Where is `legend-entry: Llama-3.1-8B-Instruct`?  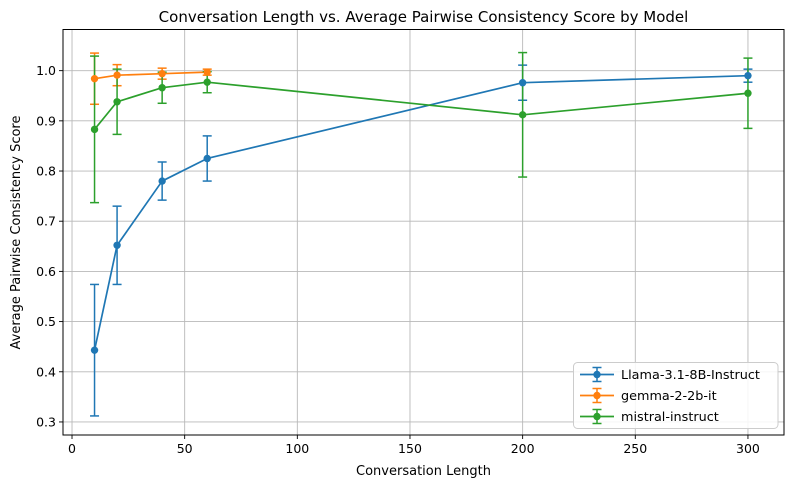 legend-entry: Llama-3.1-8B-Instruct is located at coordinates (670, 374).